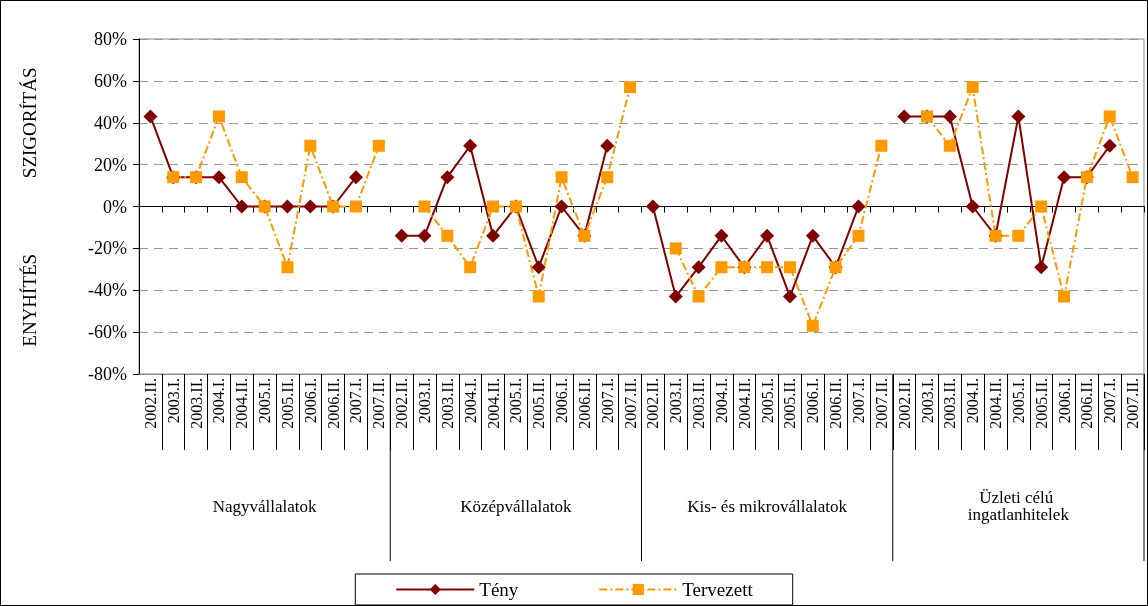  Describe the element at coordinates (265, 506) in the screenshot. I see `text: Nagyvállalatok` at that location.